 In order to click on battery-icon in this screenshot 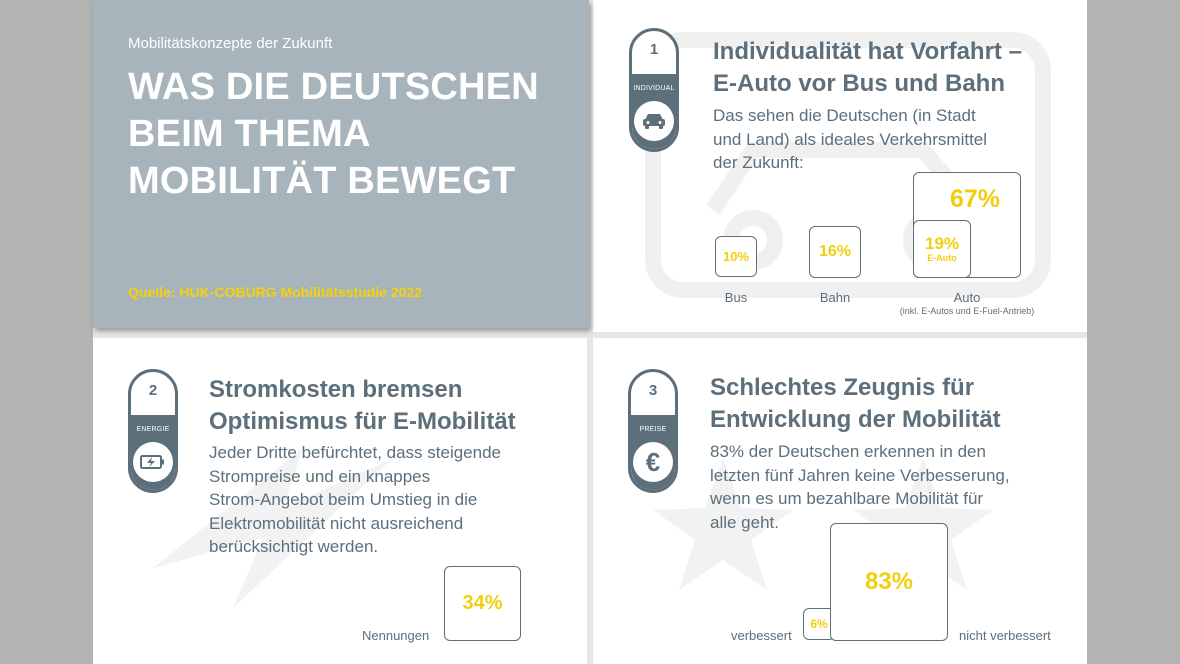, I will do `click(153, 462)`.